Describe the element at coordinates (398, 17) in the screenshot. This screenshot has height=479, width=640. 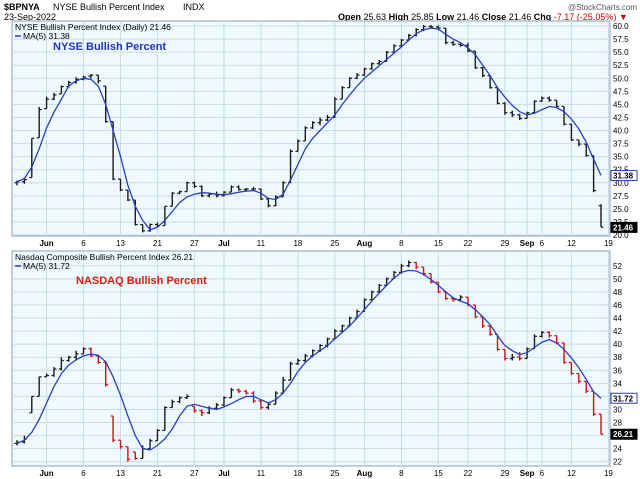
I see `high-label: High` at that location.